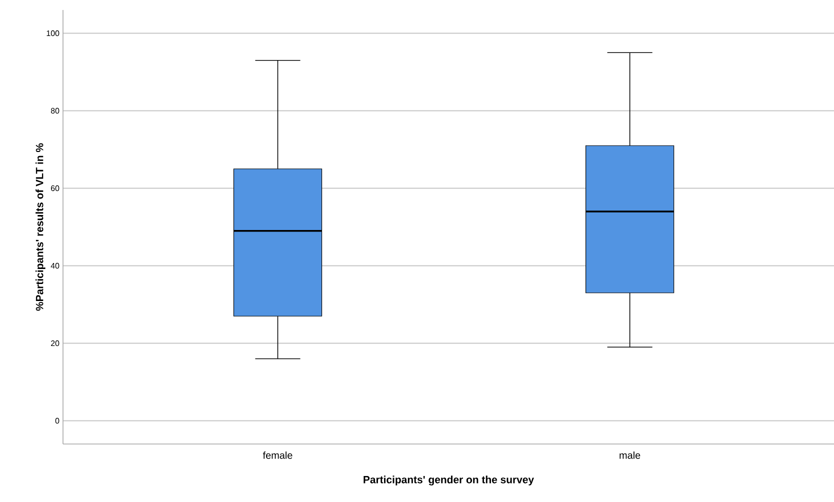 The image size is (834, 502). Describe the element at coordinates (630, 455) in the screenshot. I see `x-tick-label: male` at that location.